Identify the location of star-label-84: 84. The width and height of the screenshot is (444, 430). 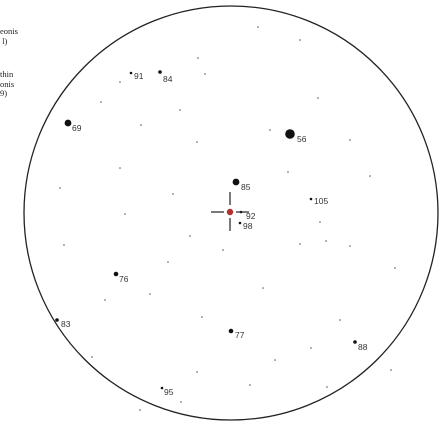
(168, 79).